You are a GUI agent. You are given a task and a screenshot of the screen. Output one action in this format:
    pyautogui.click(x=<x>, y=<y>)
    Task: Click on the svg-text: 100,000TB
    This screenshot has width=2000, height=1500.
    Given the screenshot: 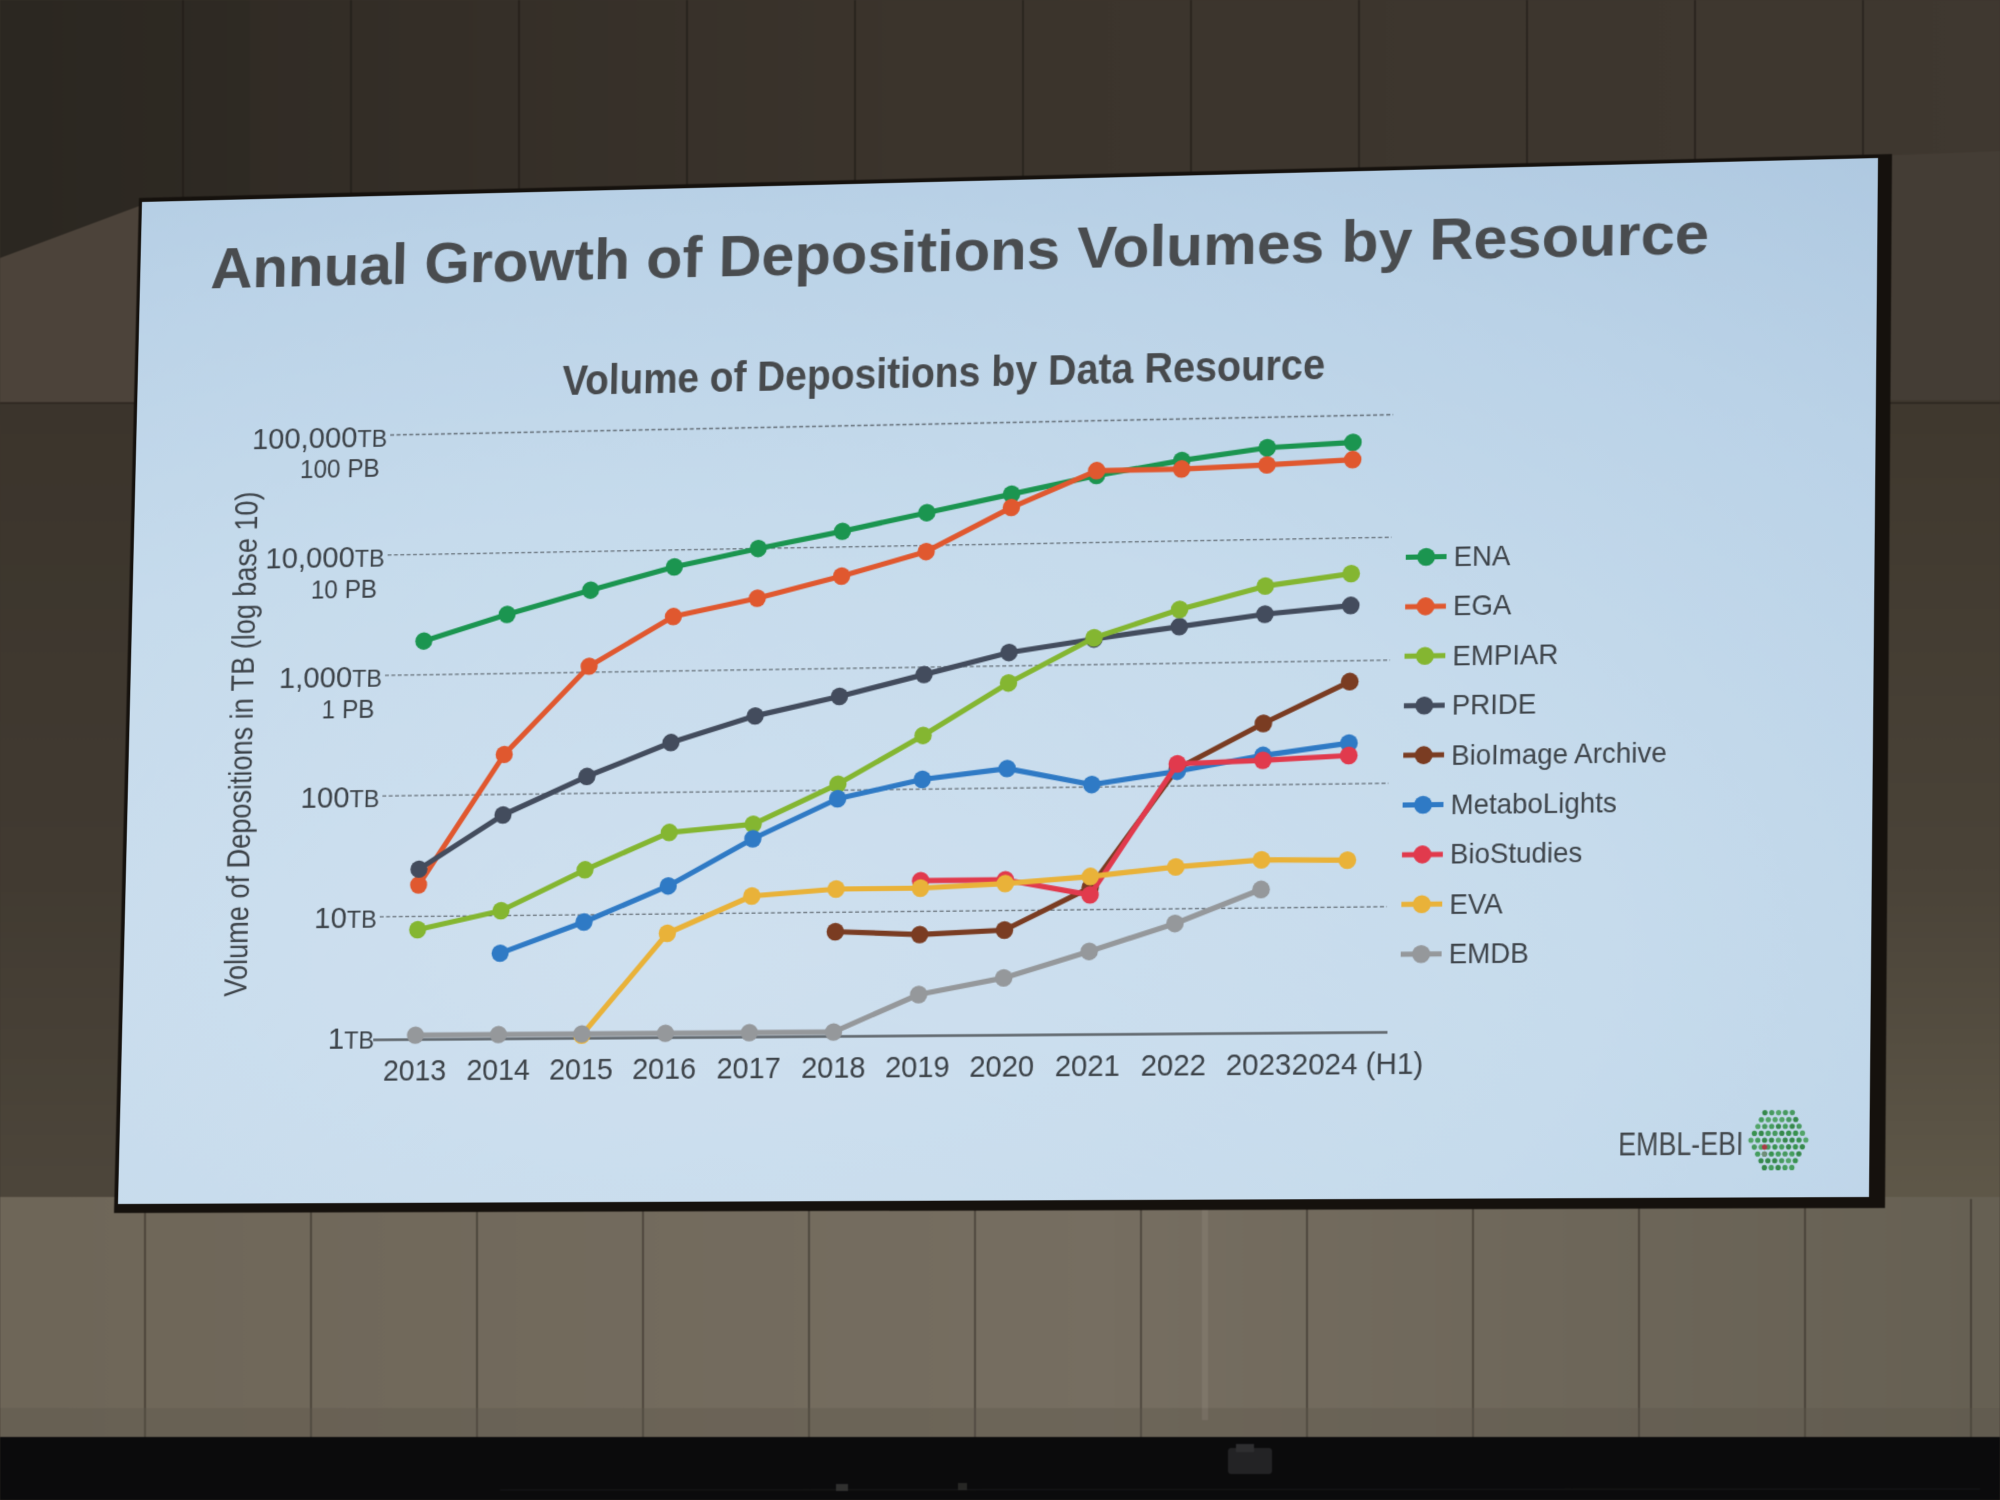 What is the action you would take?
    pyautogui.click(x=320, y=438)
    